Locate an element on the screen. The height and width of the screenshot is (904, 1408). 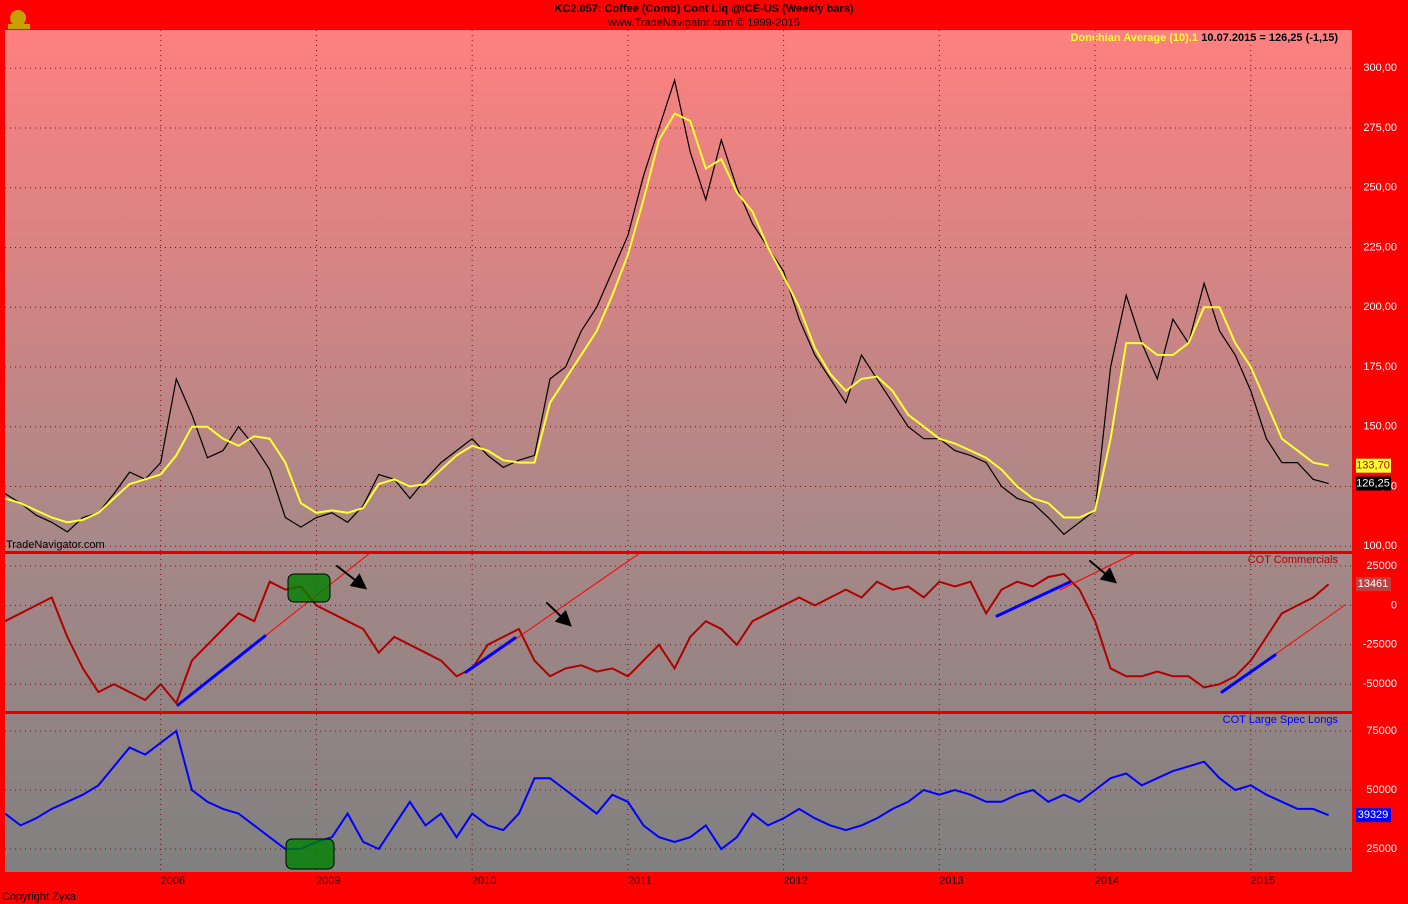
y-tick-label: -50000 is located at coordinates (1380, 684).